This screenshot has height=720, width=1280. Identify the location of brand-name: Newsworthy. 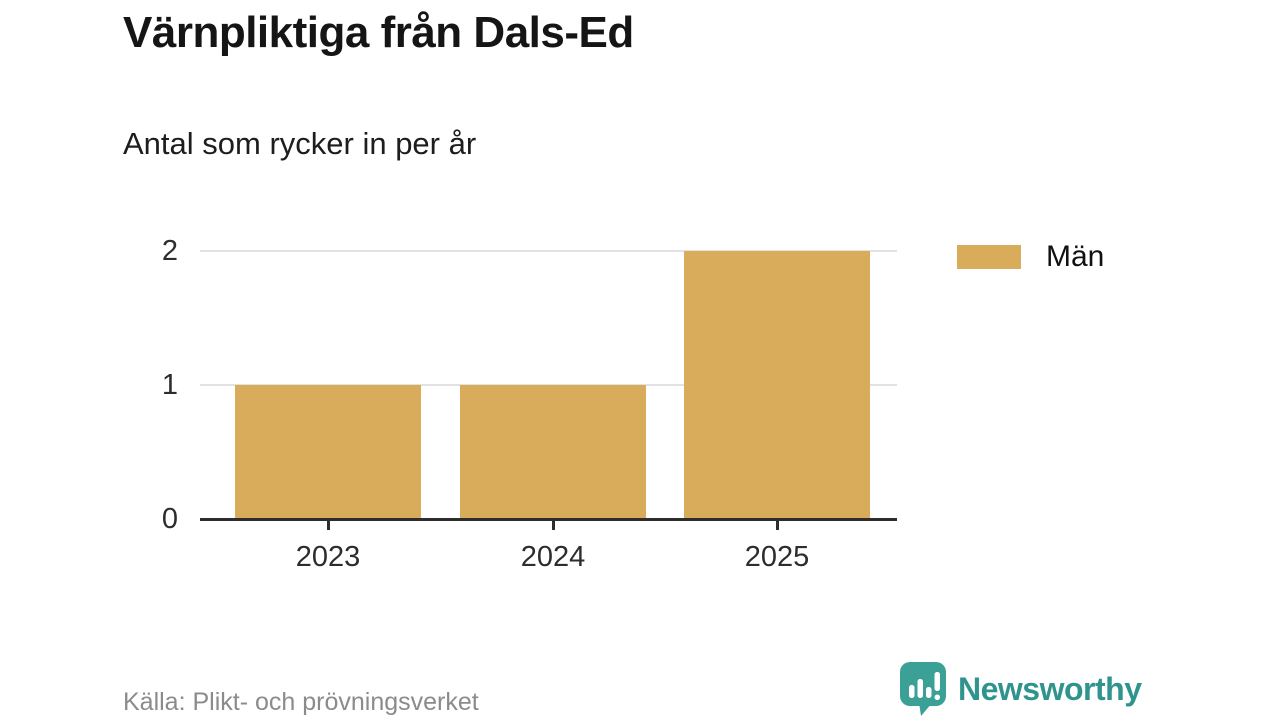
(1050, 688).